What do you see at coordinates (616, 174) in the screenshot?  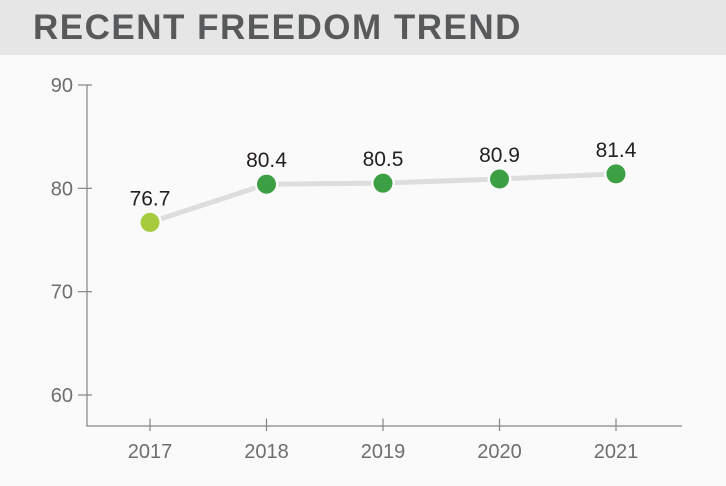 I see `data-point-2021` at bounding box center [616, 174].